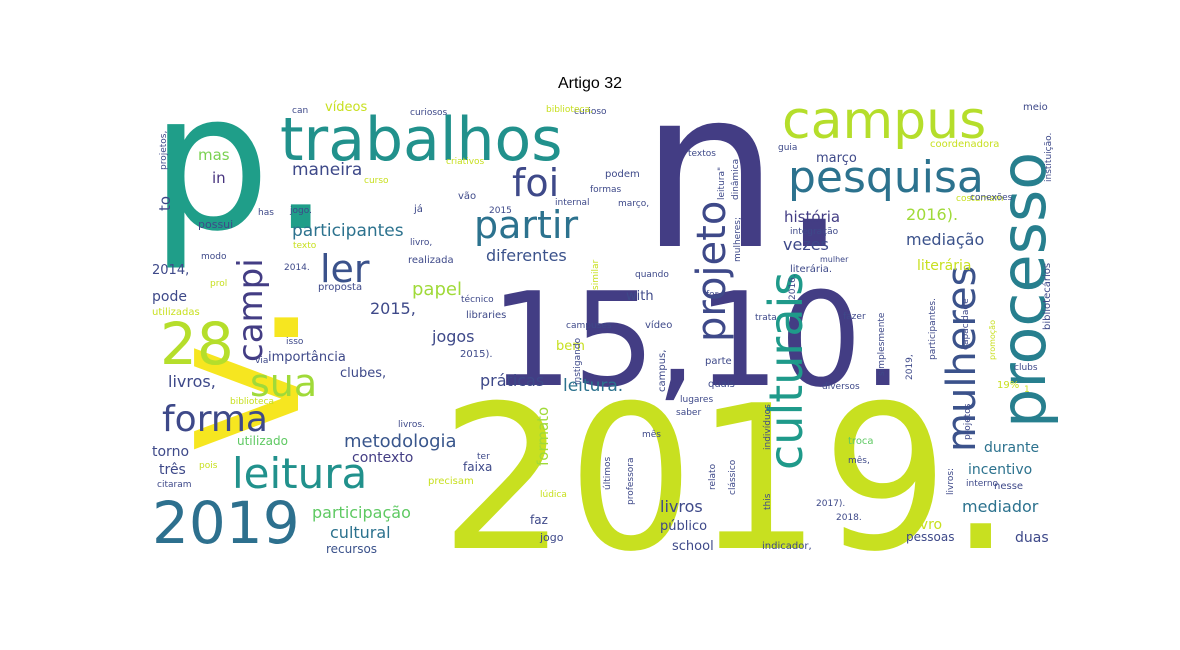 The width and height of the screenshot is (1180, 650). Describe the element at coordinates (351, 549) in the screenshot. I see `word-recursos: recursos` at that location.